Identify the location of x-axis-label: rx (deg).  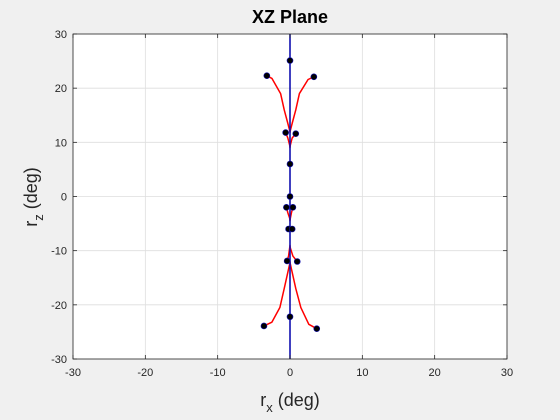
(290, 402).